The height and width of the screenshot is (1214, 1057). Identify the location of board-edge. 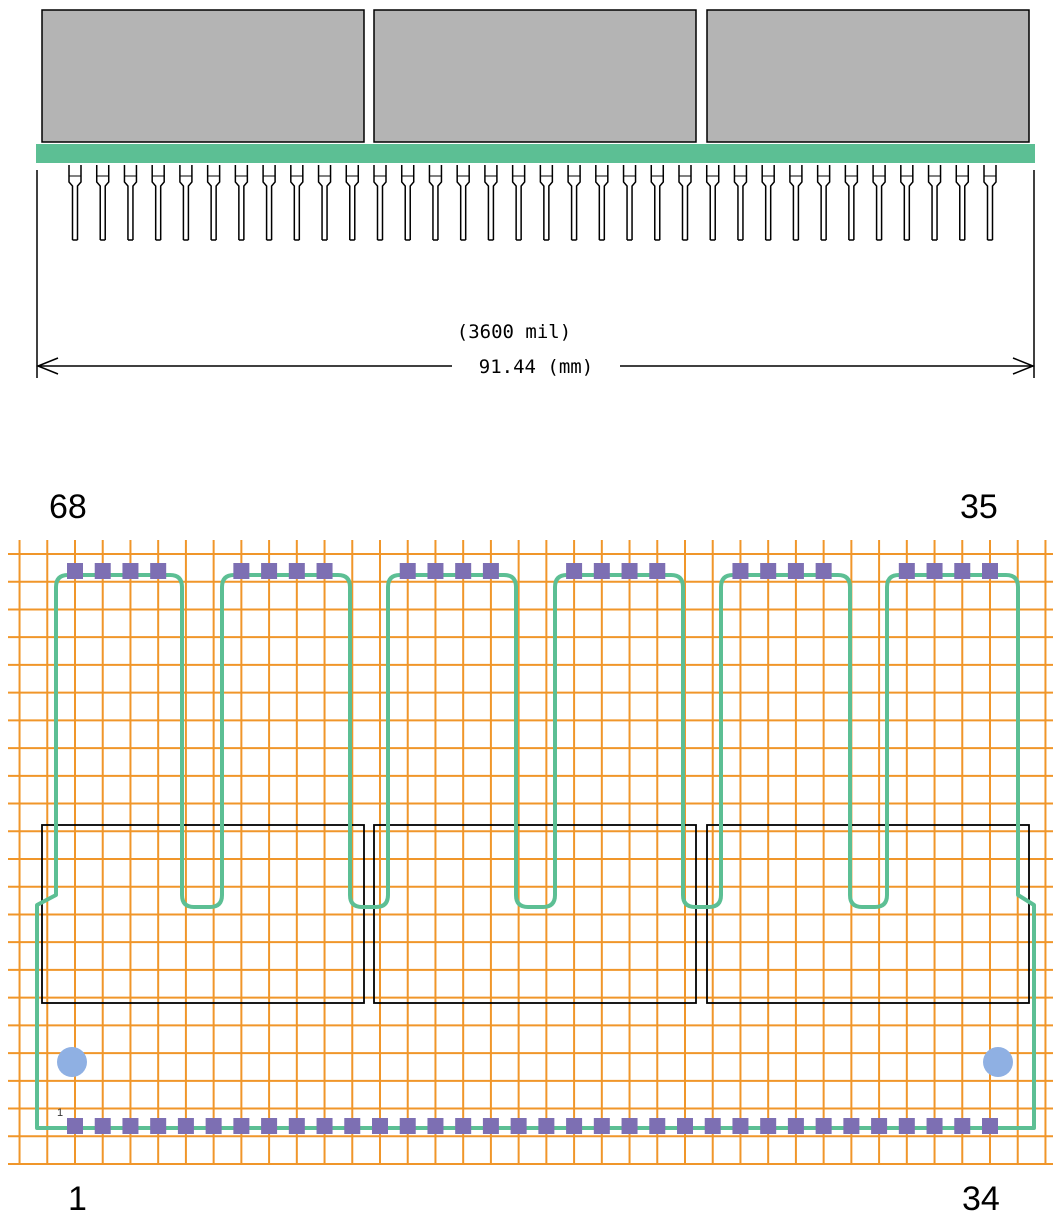
(535, 153).